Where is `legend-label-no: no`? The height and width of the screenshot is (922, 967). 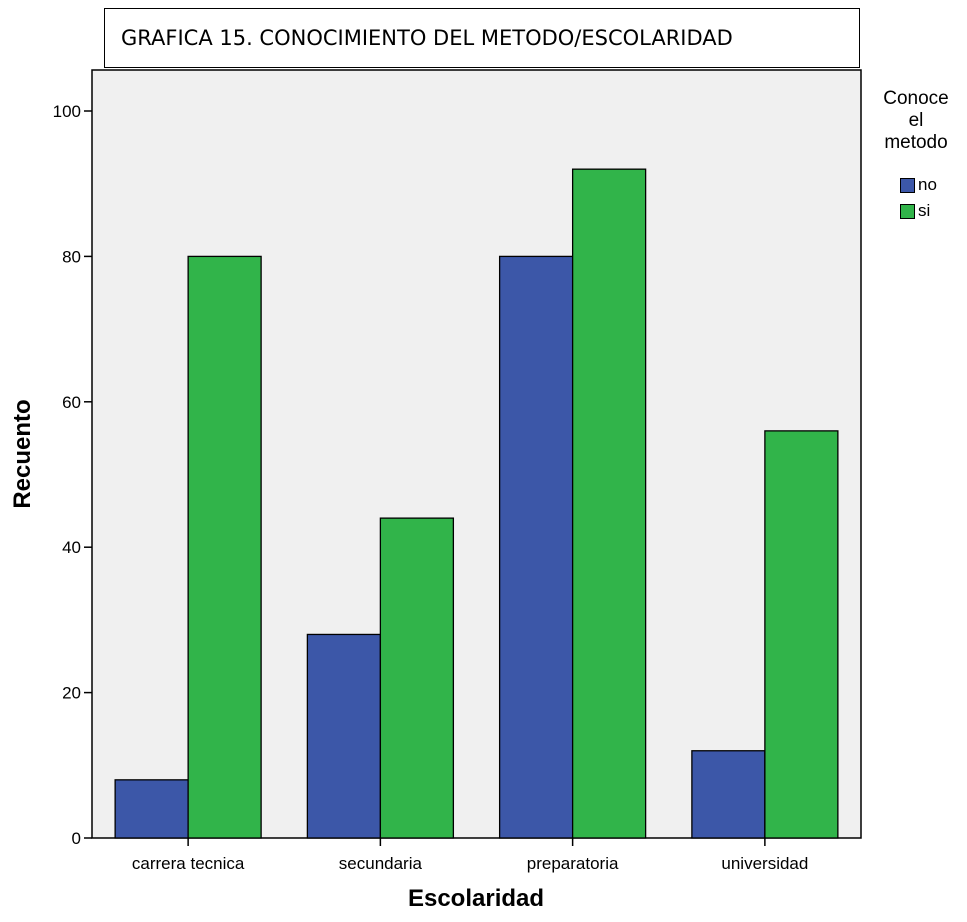 legend-label-no: no is located at coordinates (927, 184).